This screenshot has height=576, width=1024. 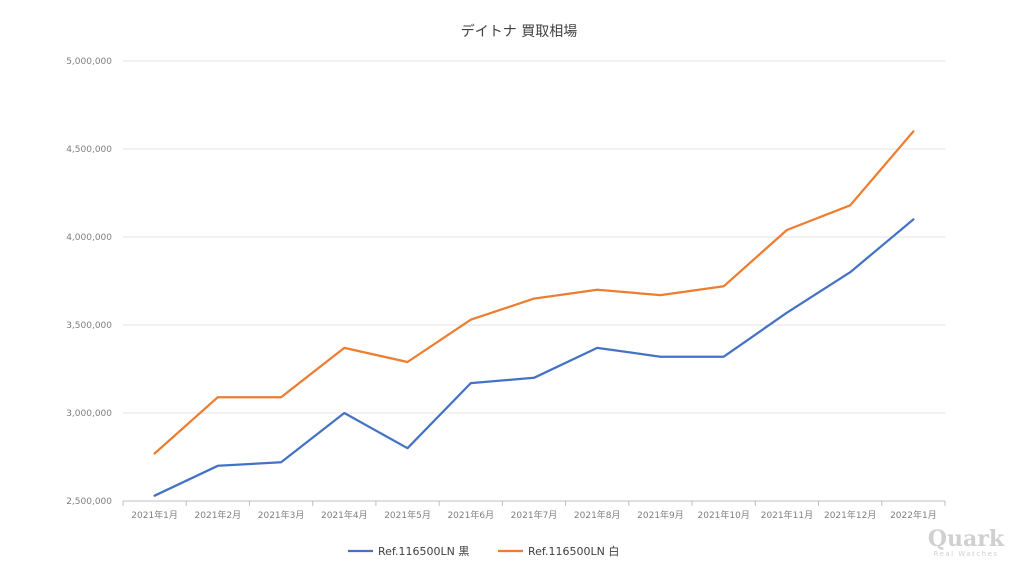 What do you see at coordinates (407, 515) in the screenshot?
I see `x-tick-label: 2021年5月` at bounding box center [407, 515].